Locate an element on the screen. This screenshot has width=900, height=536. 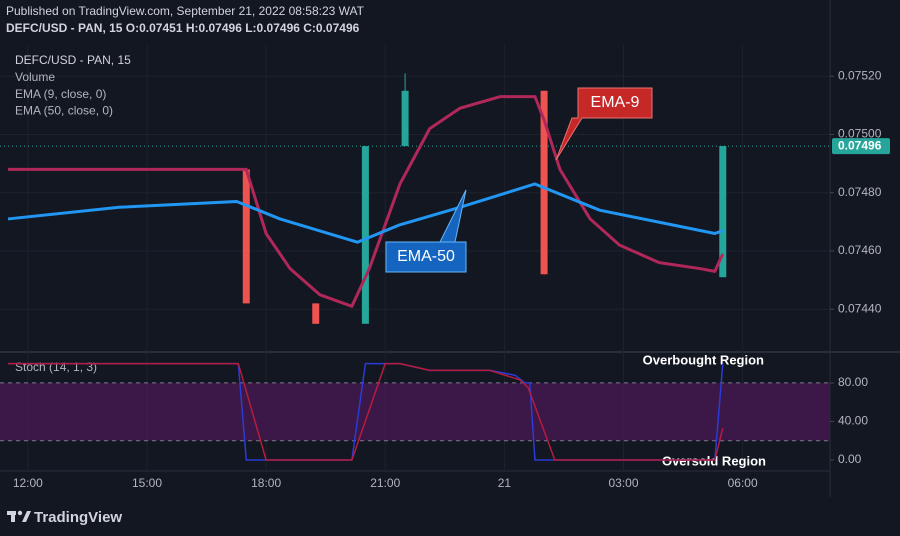
y-tick-label: 0.00 is located at coordinates (850, 459).